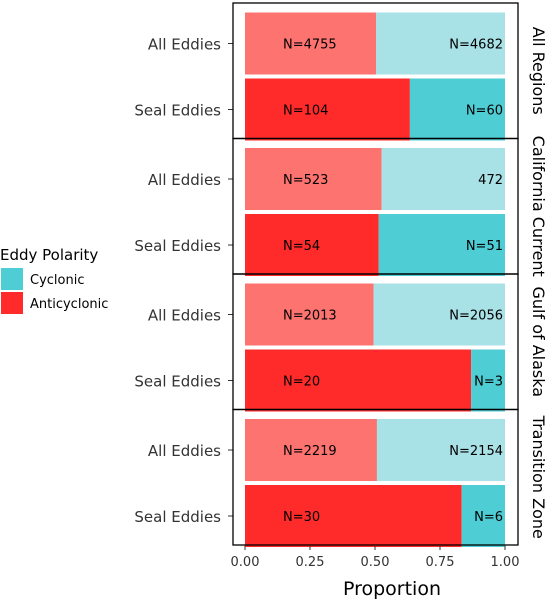 This screenshot has height=600, width=550. Describe the element at coordinates (69, 304) in the screenshot. I see `legend-label: Anticyclonic` at that location.